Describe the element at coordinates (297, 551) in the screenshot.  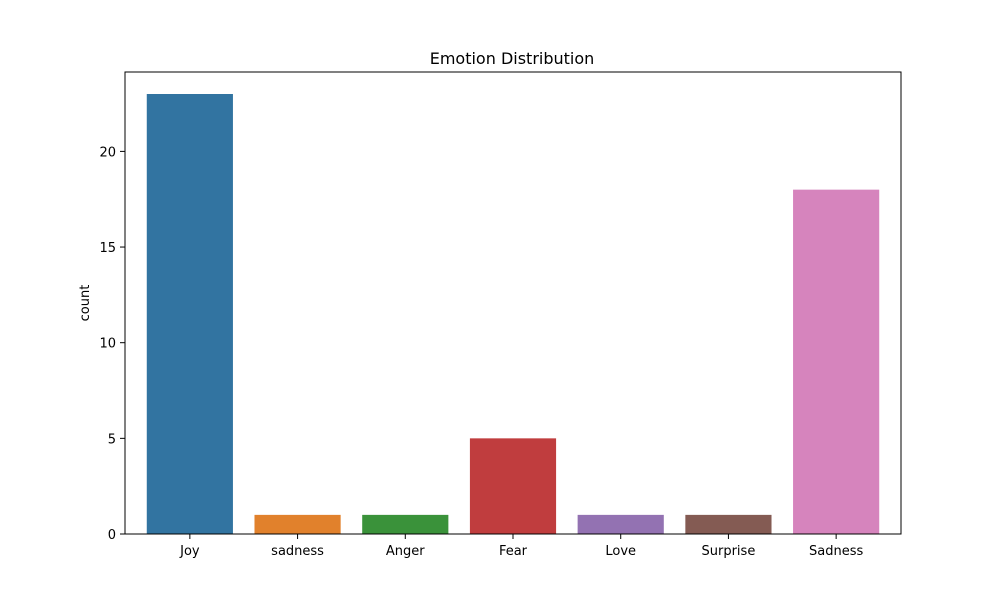
I see `x-tick-label: sadness` at that location.